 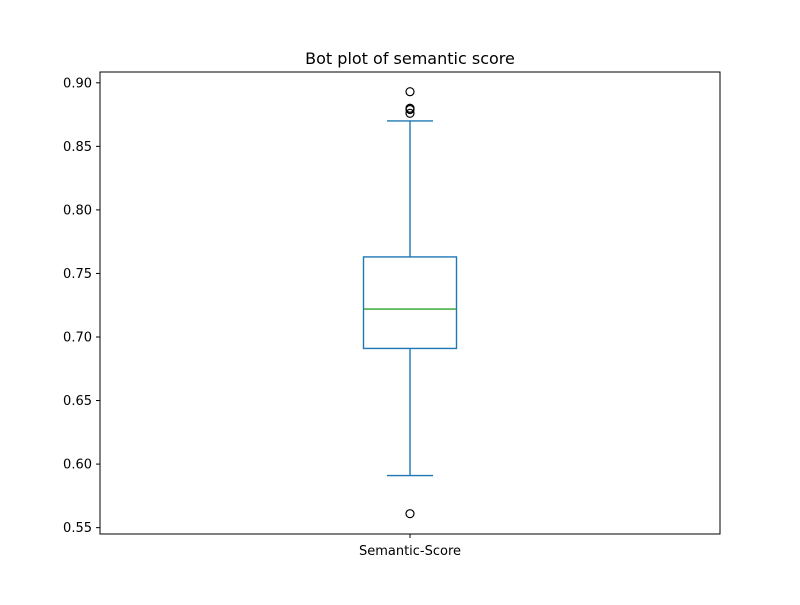 What do you see at coordinates (77, 528) in the screenshot?
I see `y-tick-label: 0.55` at bounding box center [77, 528].